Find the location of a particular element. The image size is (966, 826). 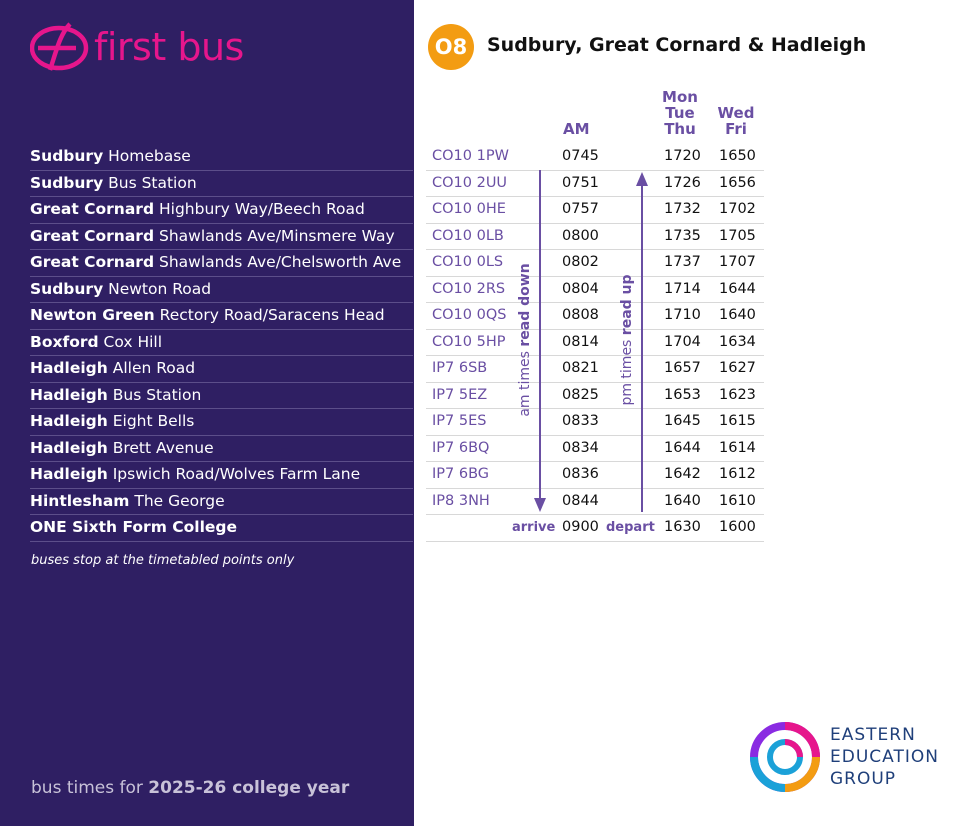

timetable-row: CO10 0QS 0808 1710 1640 is located at coordinates (595, 316).